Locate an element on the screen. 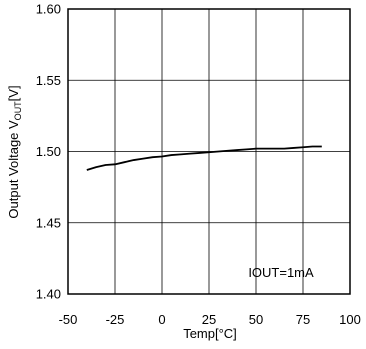 The width and height of the screenshot is (366, 349). y-tick-label: 1.50 is located at coordinates (48, 151).